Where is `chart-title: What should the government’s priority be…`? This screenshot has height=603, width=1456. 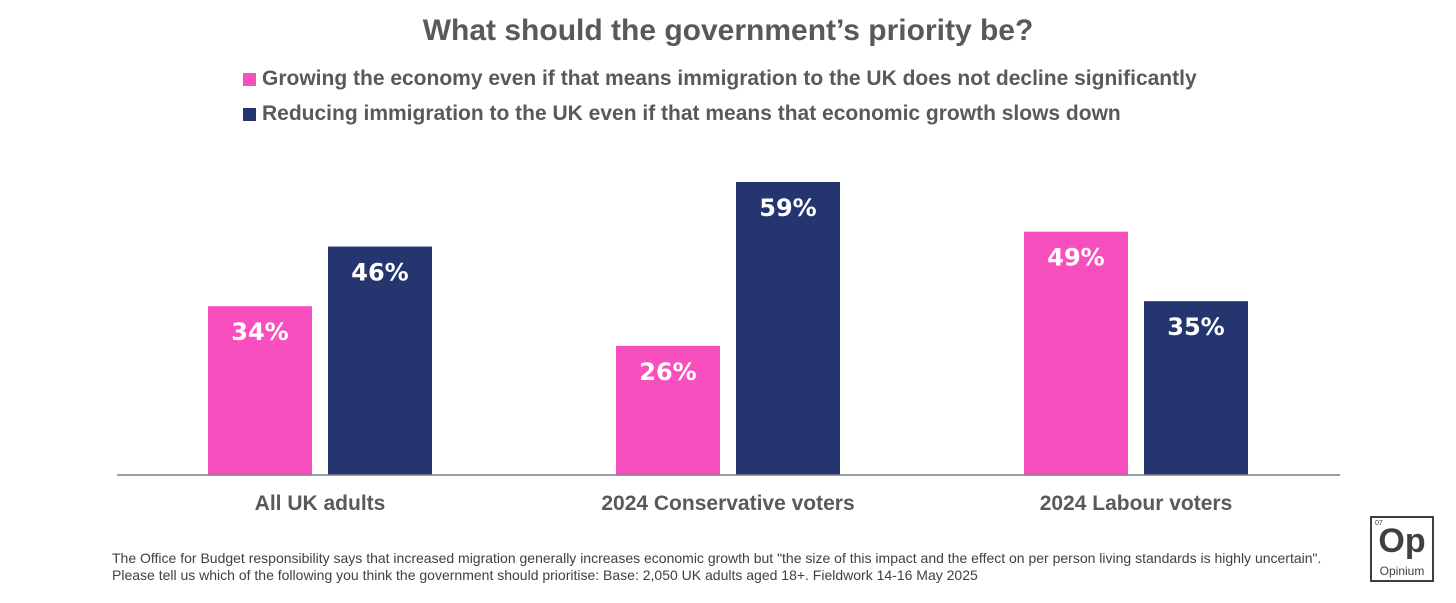
chart-title: What should the government’s priority be… is located at coordinates (728, 30).